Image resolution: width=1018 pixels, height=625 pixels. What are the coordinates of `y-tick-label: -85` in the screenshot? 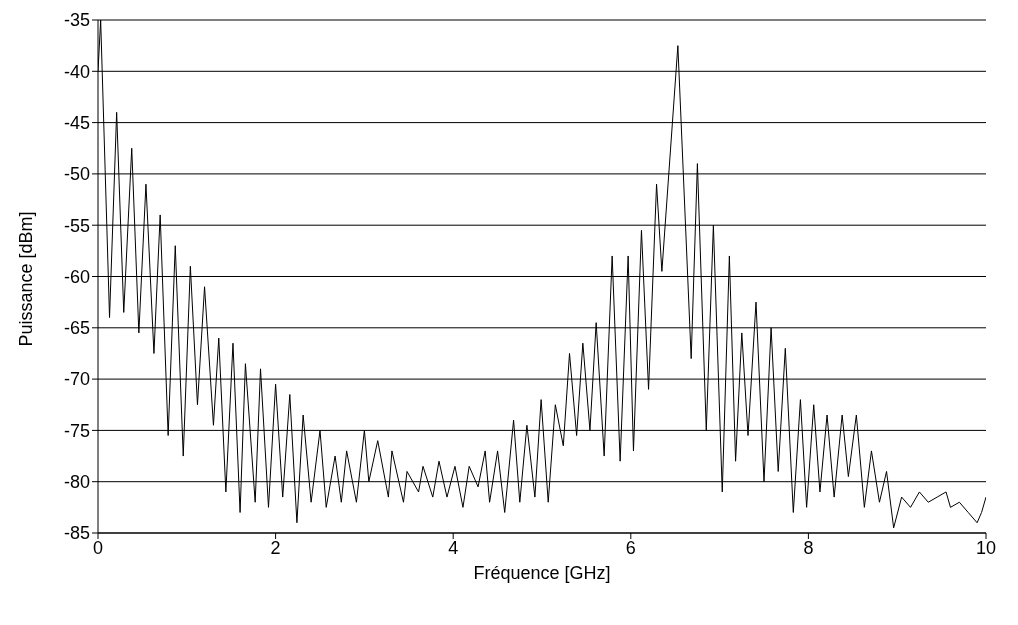 It's located at (76, 533).